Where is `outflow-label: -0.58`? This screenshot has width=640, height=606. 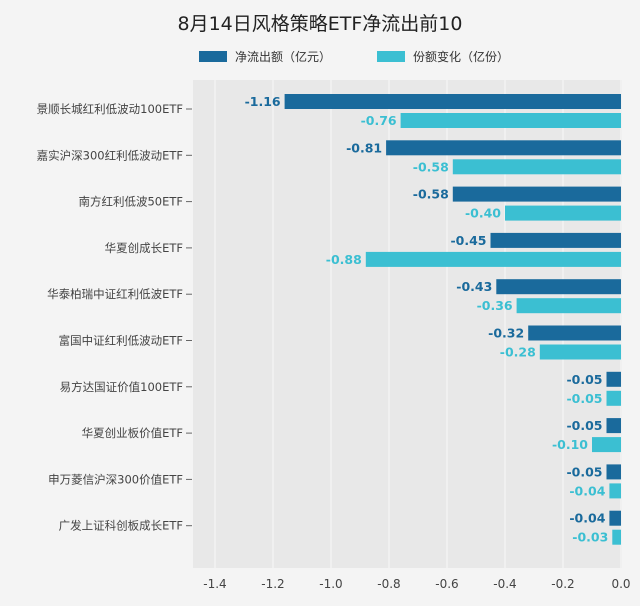 outflow-label: -0.58 is located at coordinates (431, 194).